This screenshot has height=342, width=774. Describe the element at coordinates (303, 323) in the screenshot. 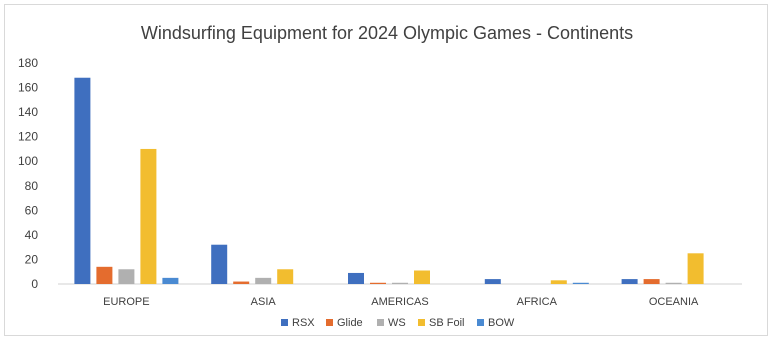

I see `legend-label: RSX` at that location.